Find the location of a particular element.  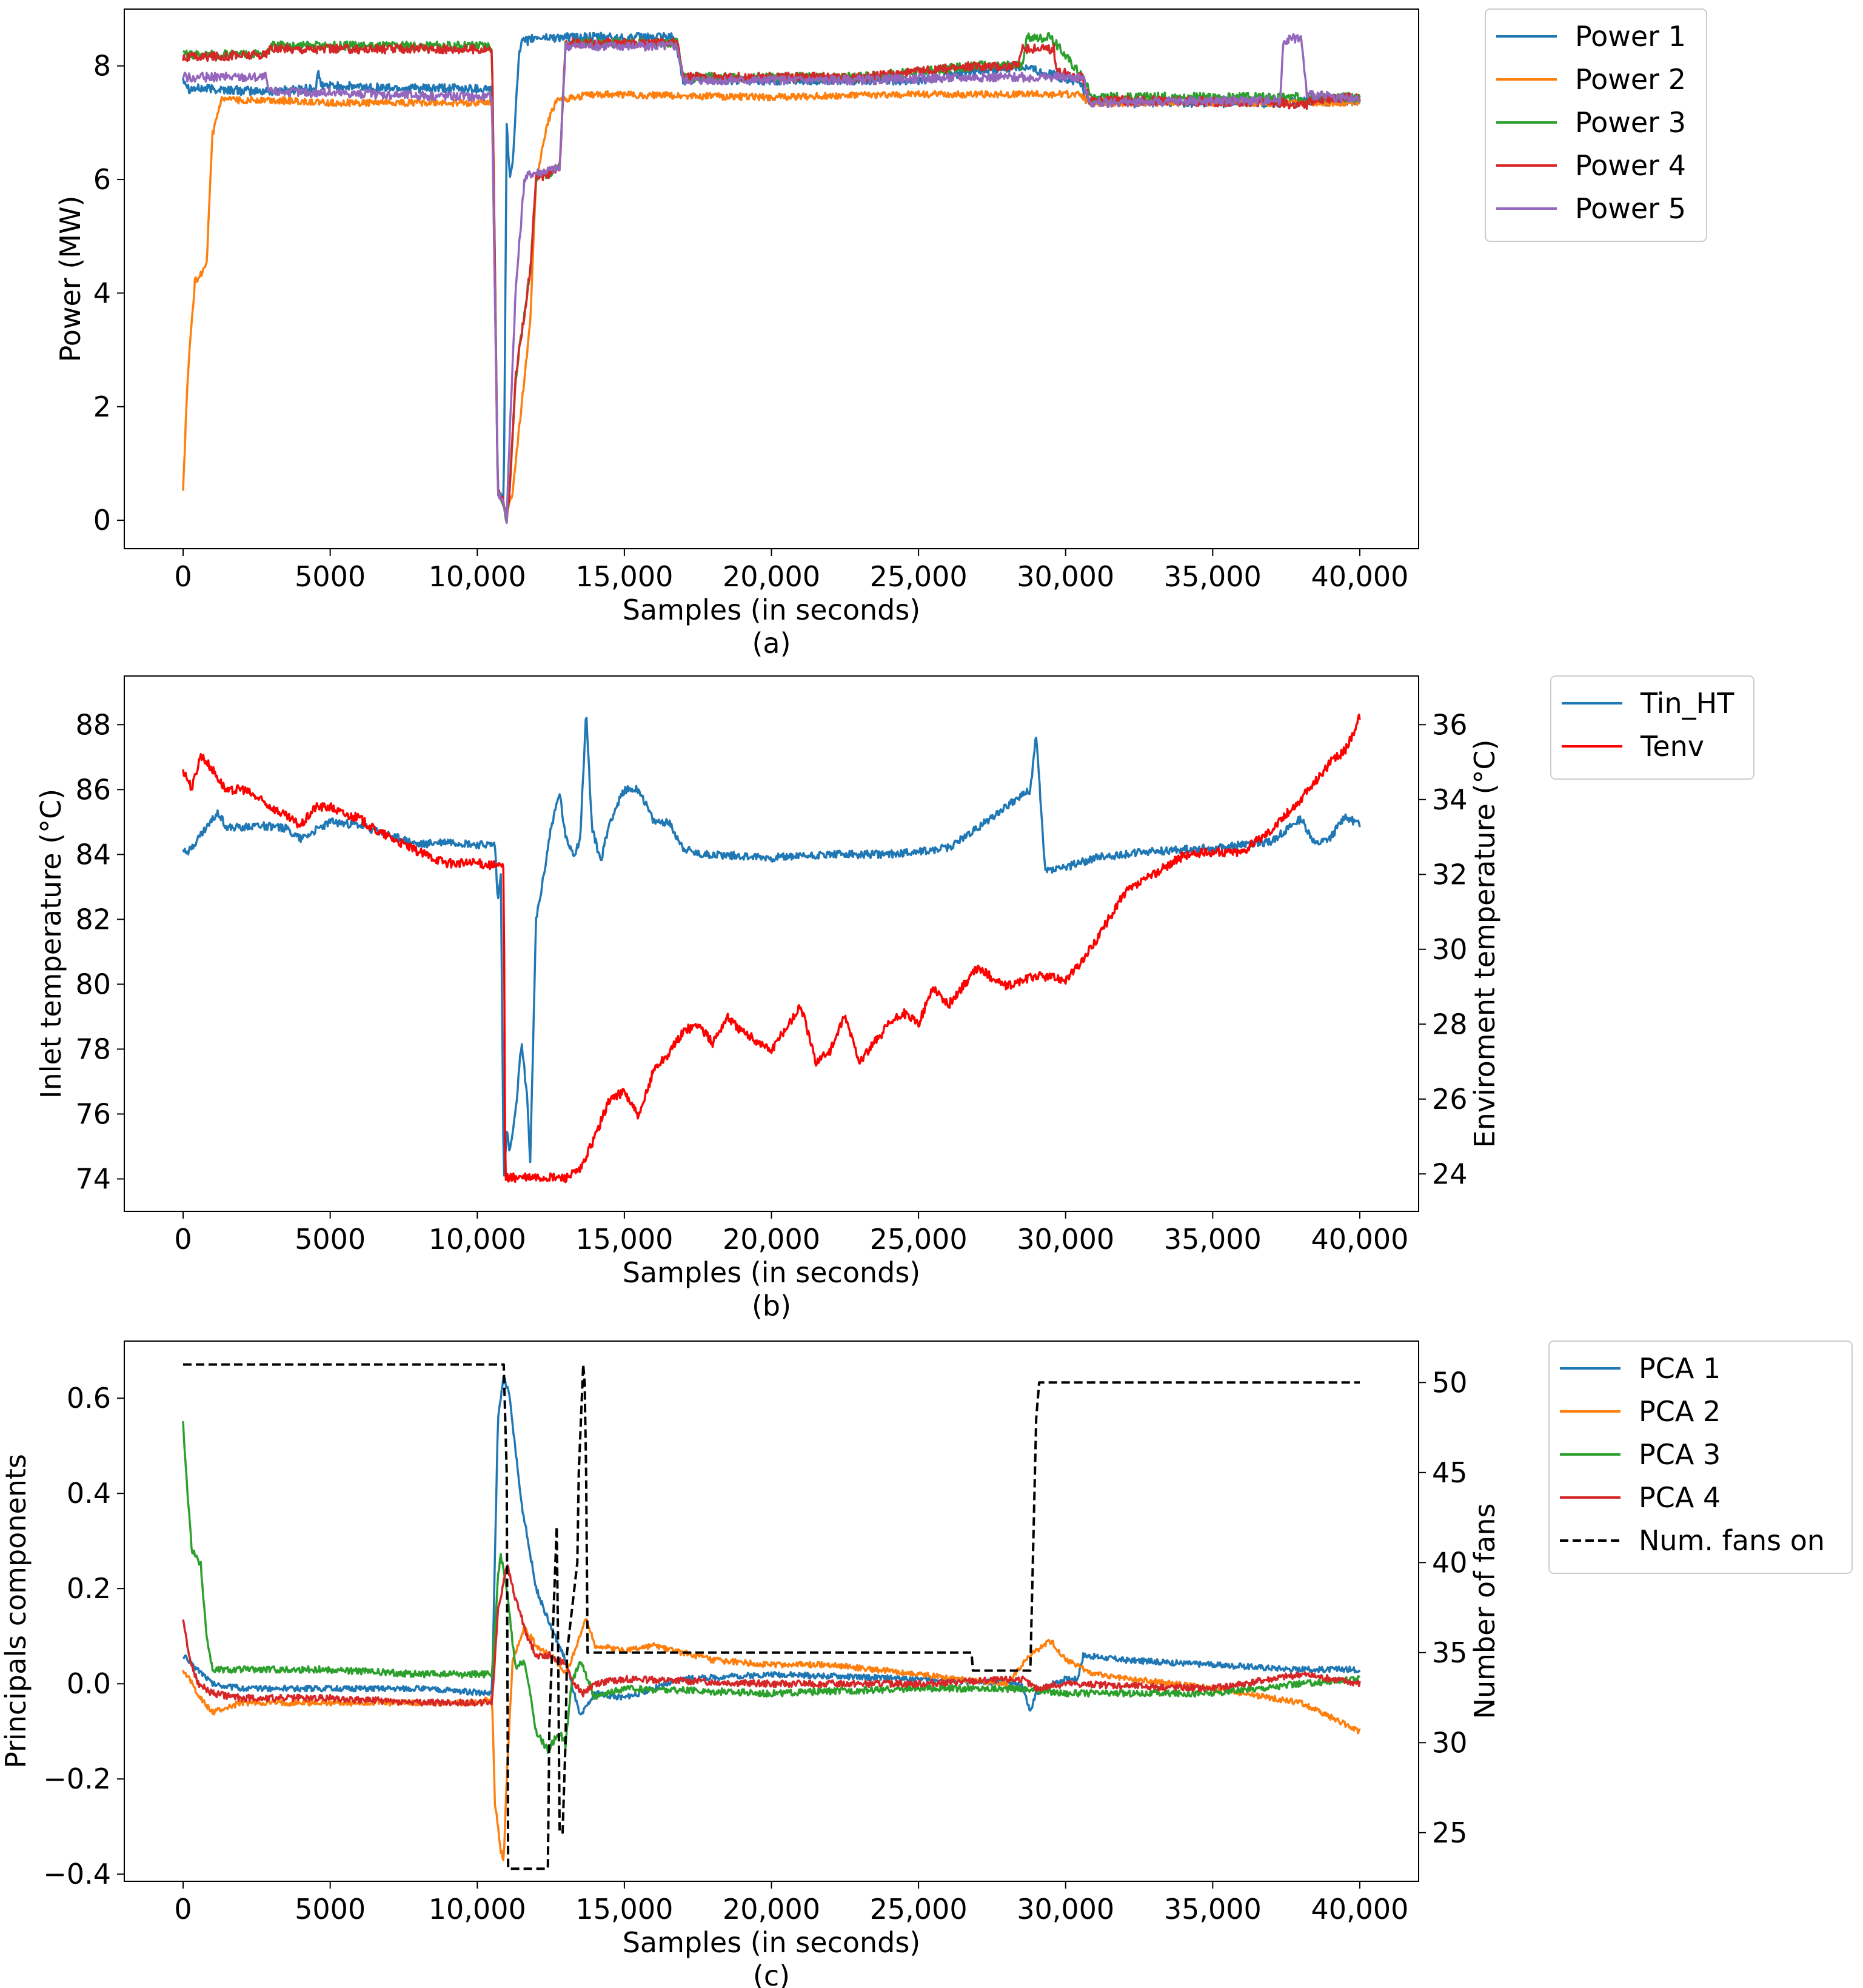

y-tick-label: 8 is located at coordinates (102, 66).